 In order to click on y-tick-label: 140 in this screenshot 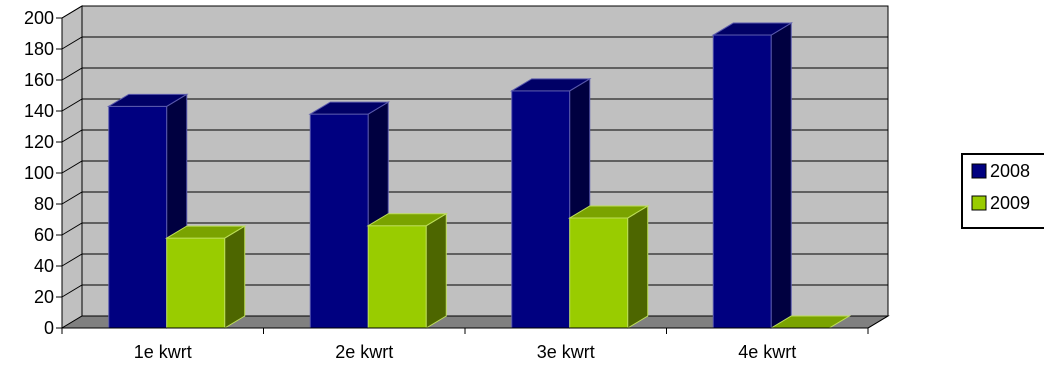, I will do `click(39, 111)`.